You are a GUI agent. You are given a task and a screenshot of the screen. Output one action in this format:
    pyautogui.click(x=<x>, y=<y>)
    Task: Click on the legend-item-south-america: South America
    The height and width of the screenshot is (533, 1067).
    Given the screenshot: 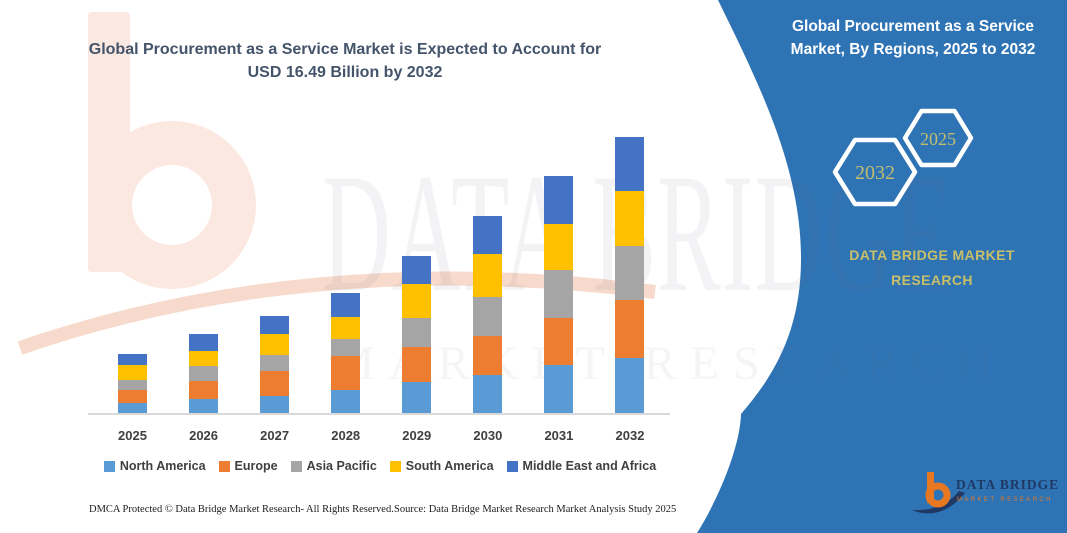 What is the action you would take?
    pyautogui.click(x=441, y=466)
    